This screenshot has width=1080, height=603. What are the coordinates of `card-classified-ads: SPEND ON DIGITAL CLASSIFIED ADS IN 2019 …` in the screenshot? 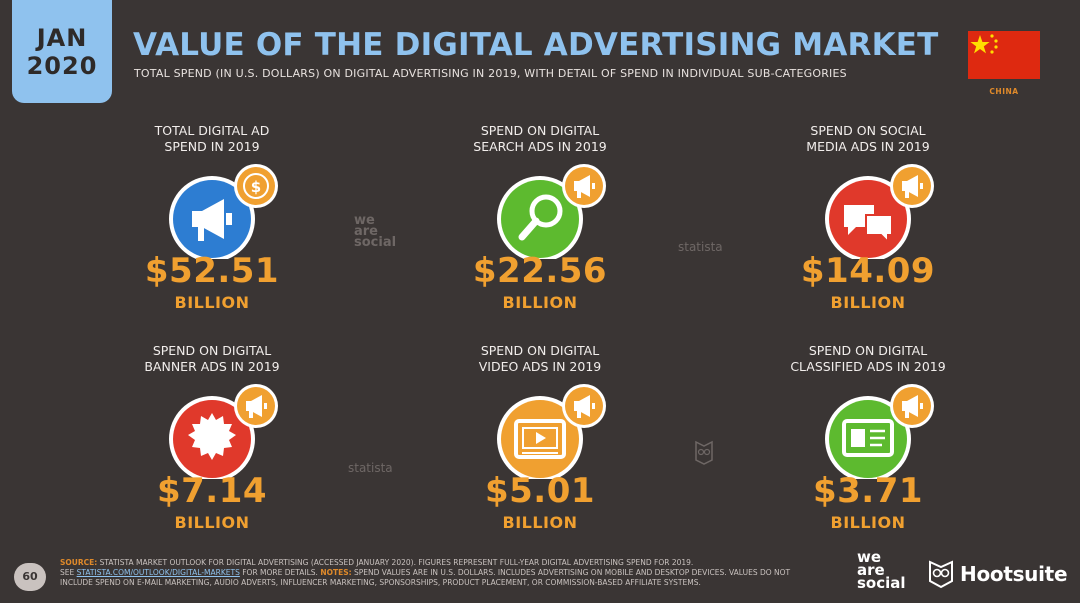 It's located at (868, 443).